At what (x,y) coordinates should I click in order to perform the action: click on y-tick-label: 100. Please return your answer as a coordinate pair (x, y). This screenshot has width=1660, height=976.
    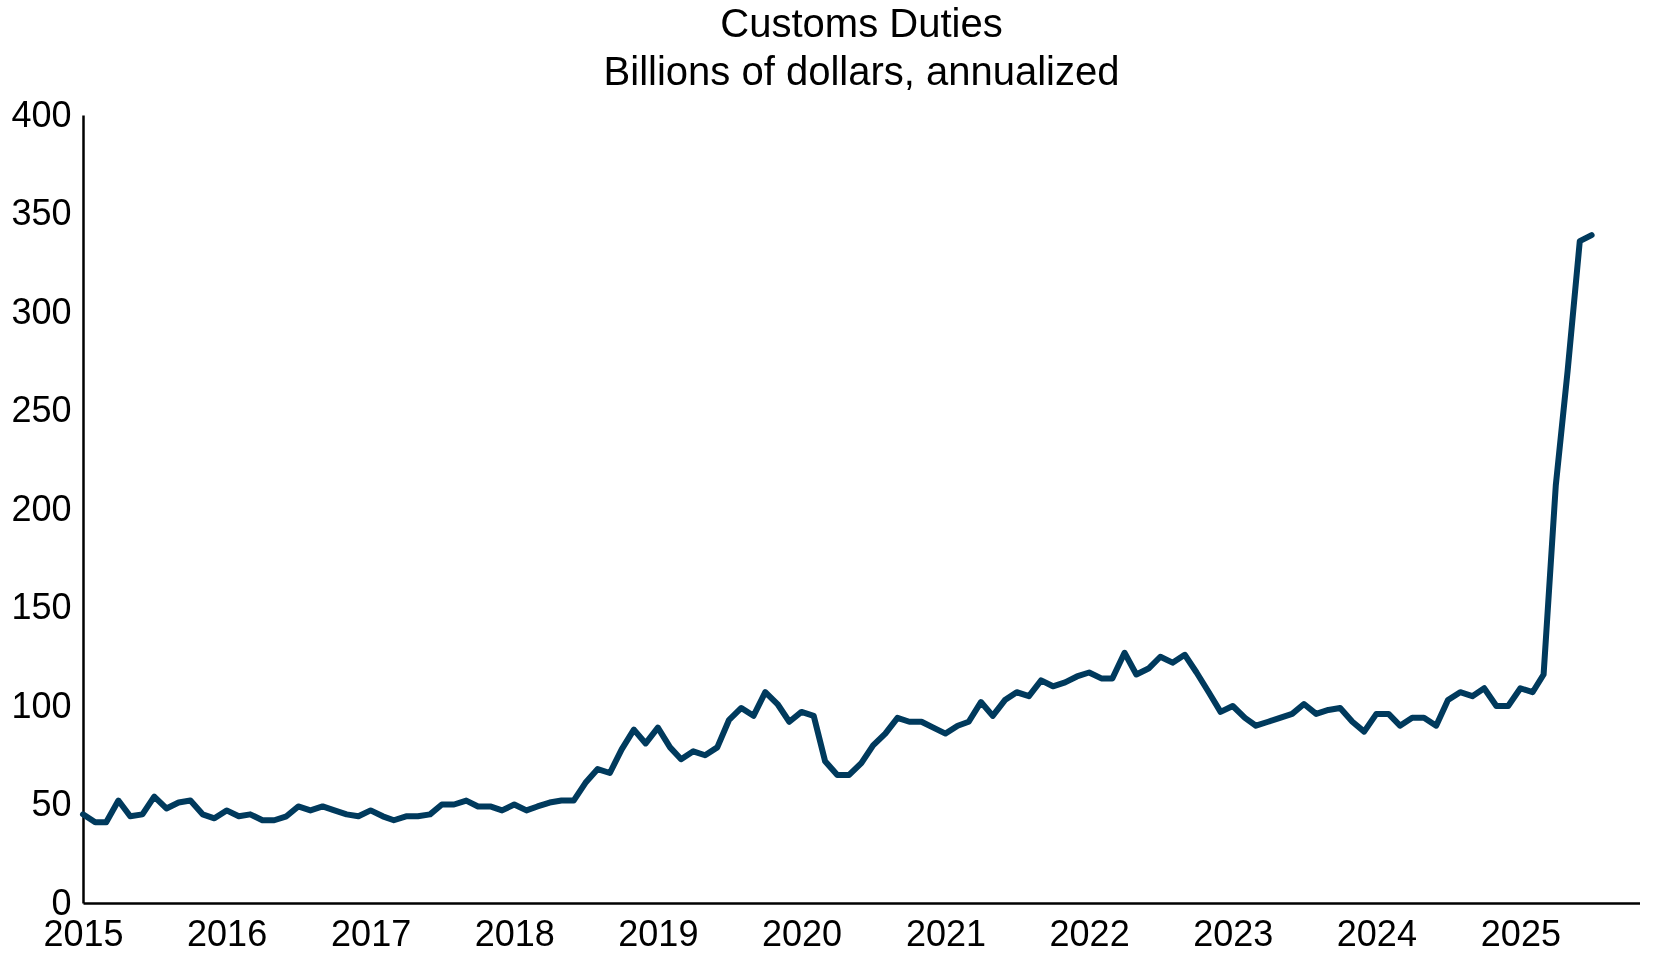
    Looking at the image, I should click on (41, 705).